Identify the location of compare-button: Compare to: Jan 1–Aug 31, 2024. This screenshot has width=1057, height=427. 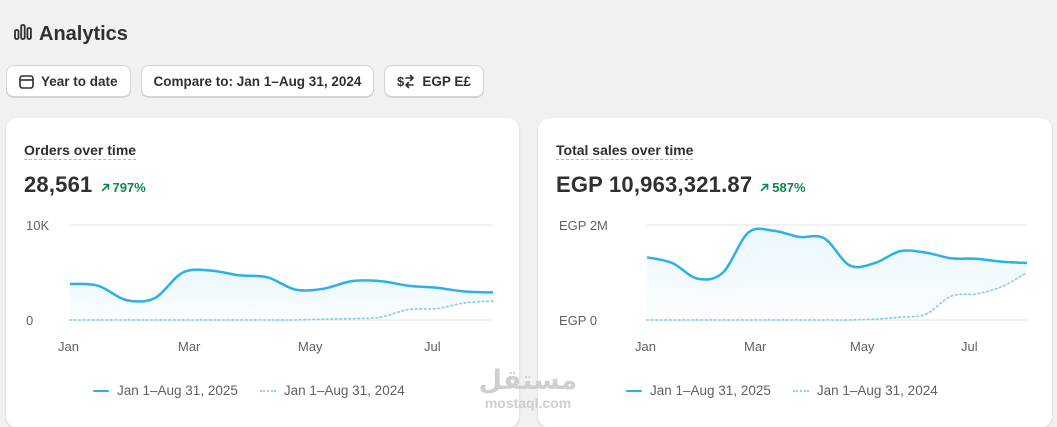
(257, 81).